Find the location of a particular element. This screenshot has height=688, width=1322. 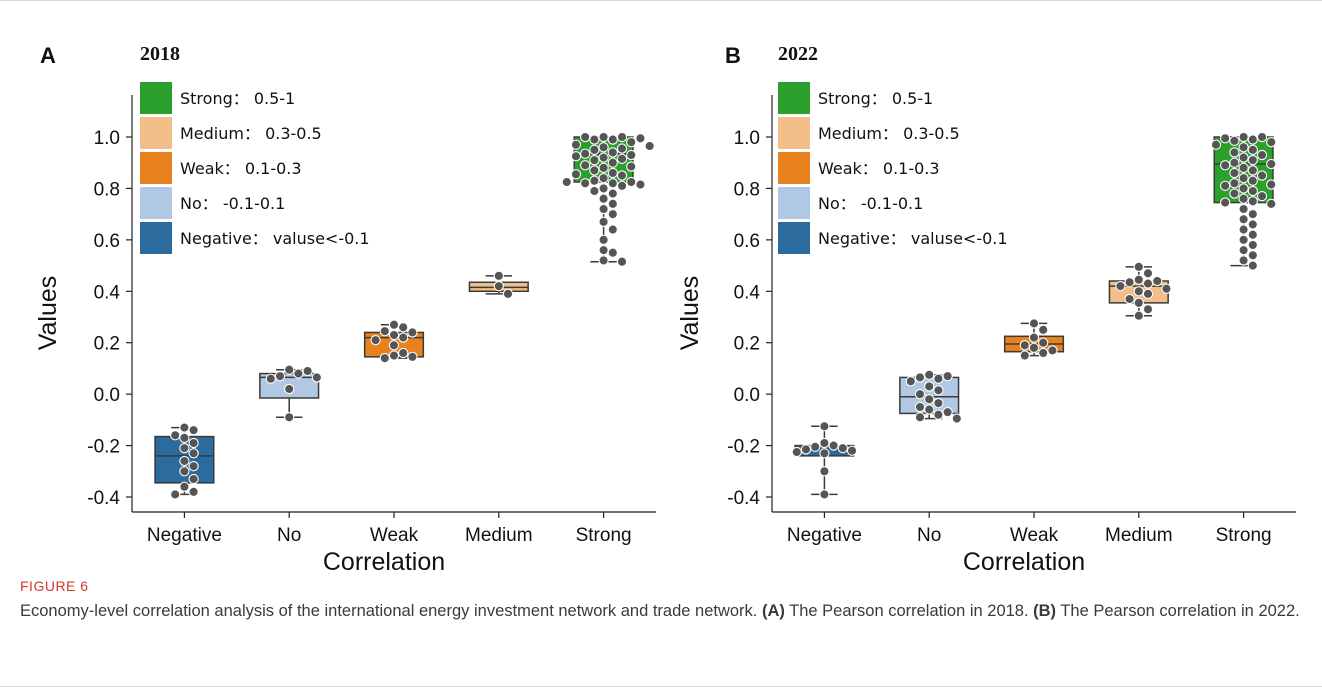

y-tick-label: 0.8 is located at coordinates (747, 189).